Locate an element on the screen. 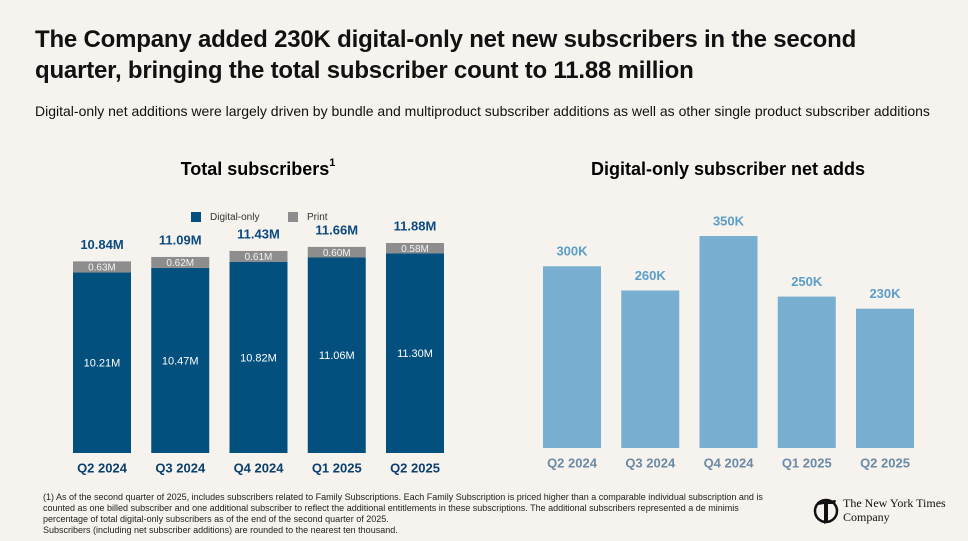 The height and width of the screenshot is (541, 968). value-label: 250K is located at coordinates (807, 281).